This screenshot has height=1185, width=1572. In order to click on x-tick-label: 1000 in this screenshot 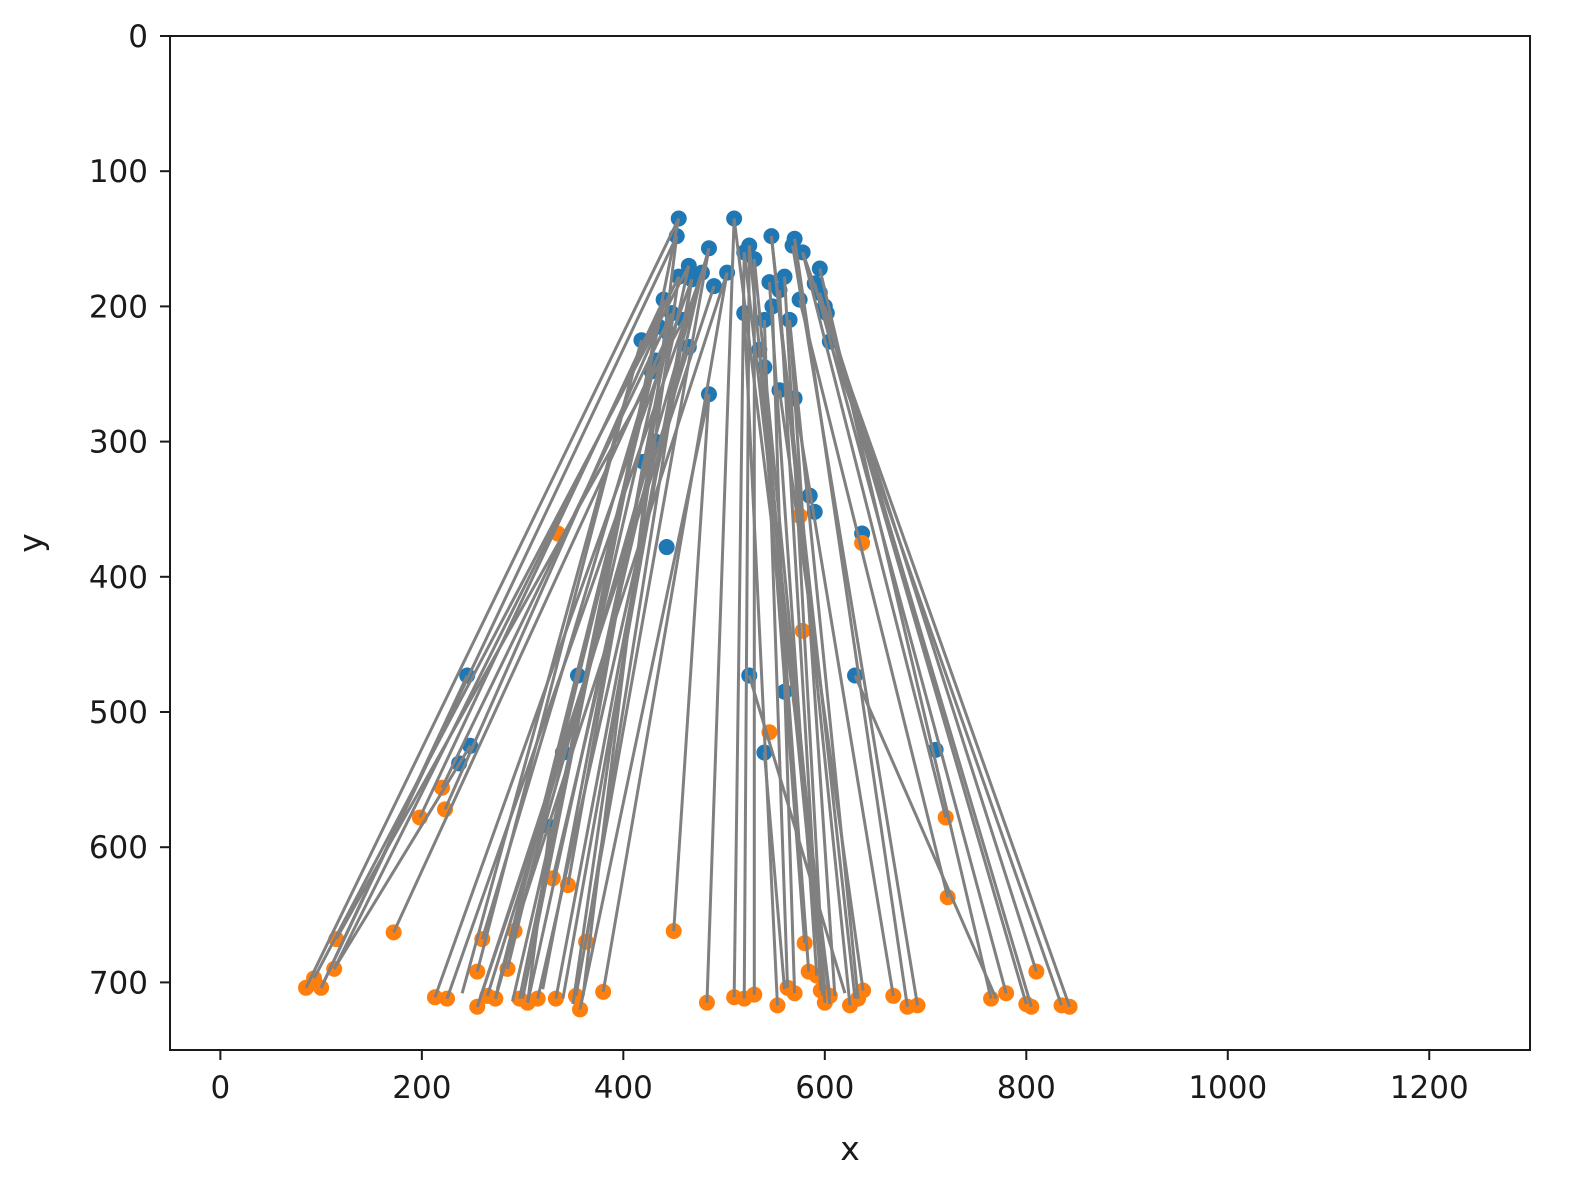, I will do `click(1227, 1088)`.